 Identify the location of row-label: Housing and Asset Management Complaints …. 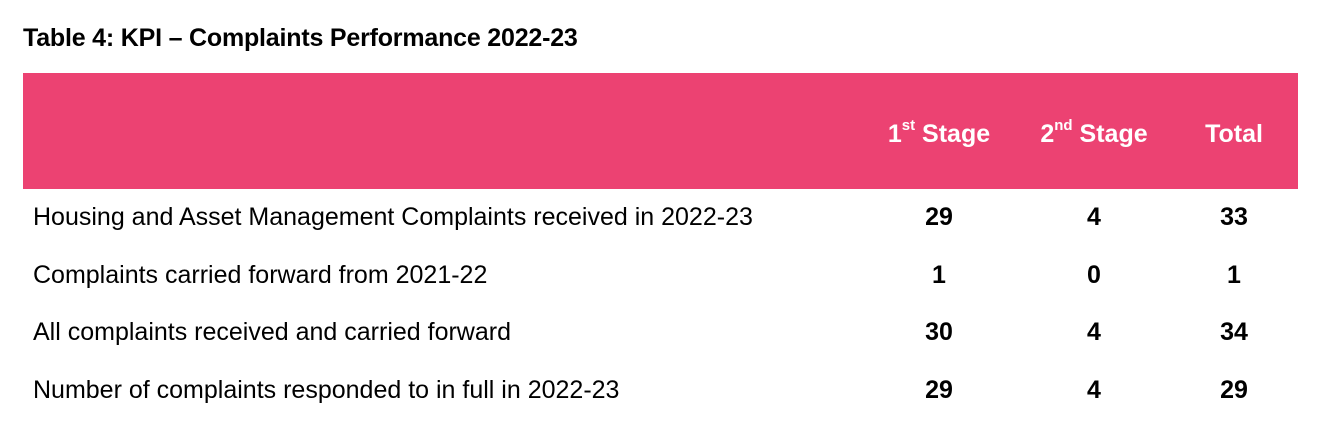
(393, 217).